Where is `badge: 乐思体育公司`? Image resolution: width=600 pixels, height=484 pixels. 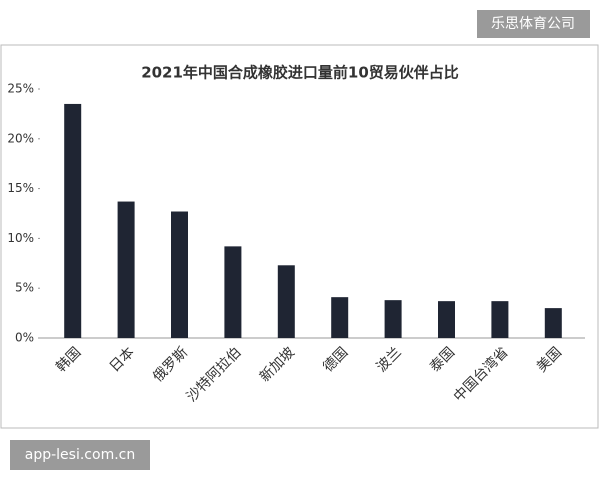 badge: 乐思体育公司 is located at coordinates (533, 24).